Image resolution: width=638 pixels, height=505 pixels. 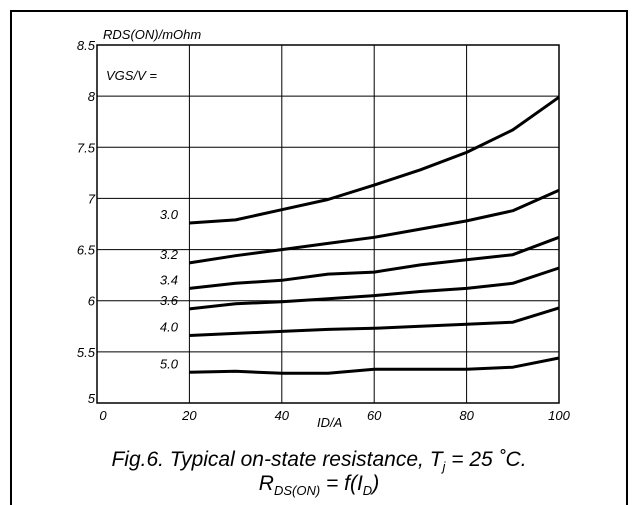 I want to click on y-tick-label: 6, so click(x=92, y=301).